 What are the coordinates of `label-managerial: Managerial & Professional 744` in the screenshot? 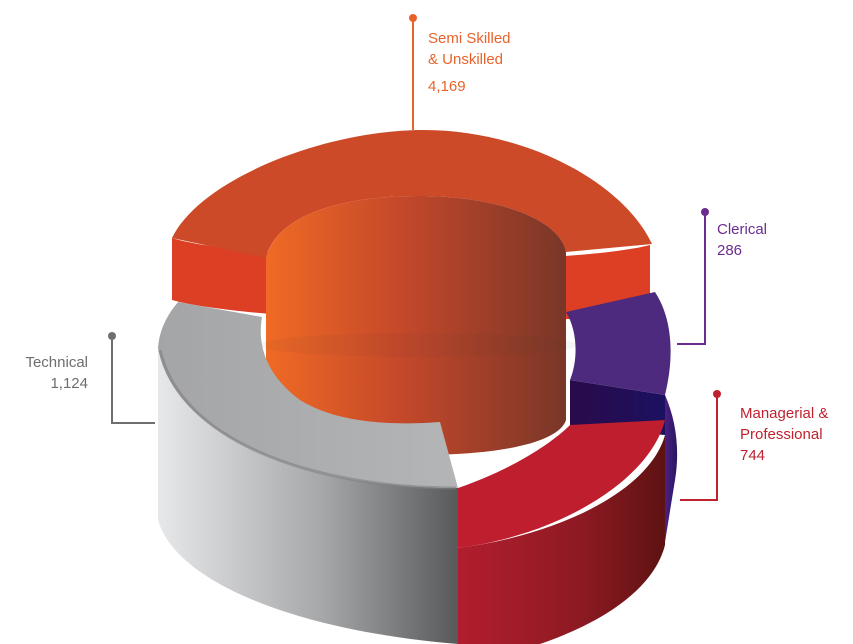 It's located at (784, 434).